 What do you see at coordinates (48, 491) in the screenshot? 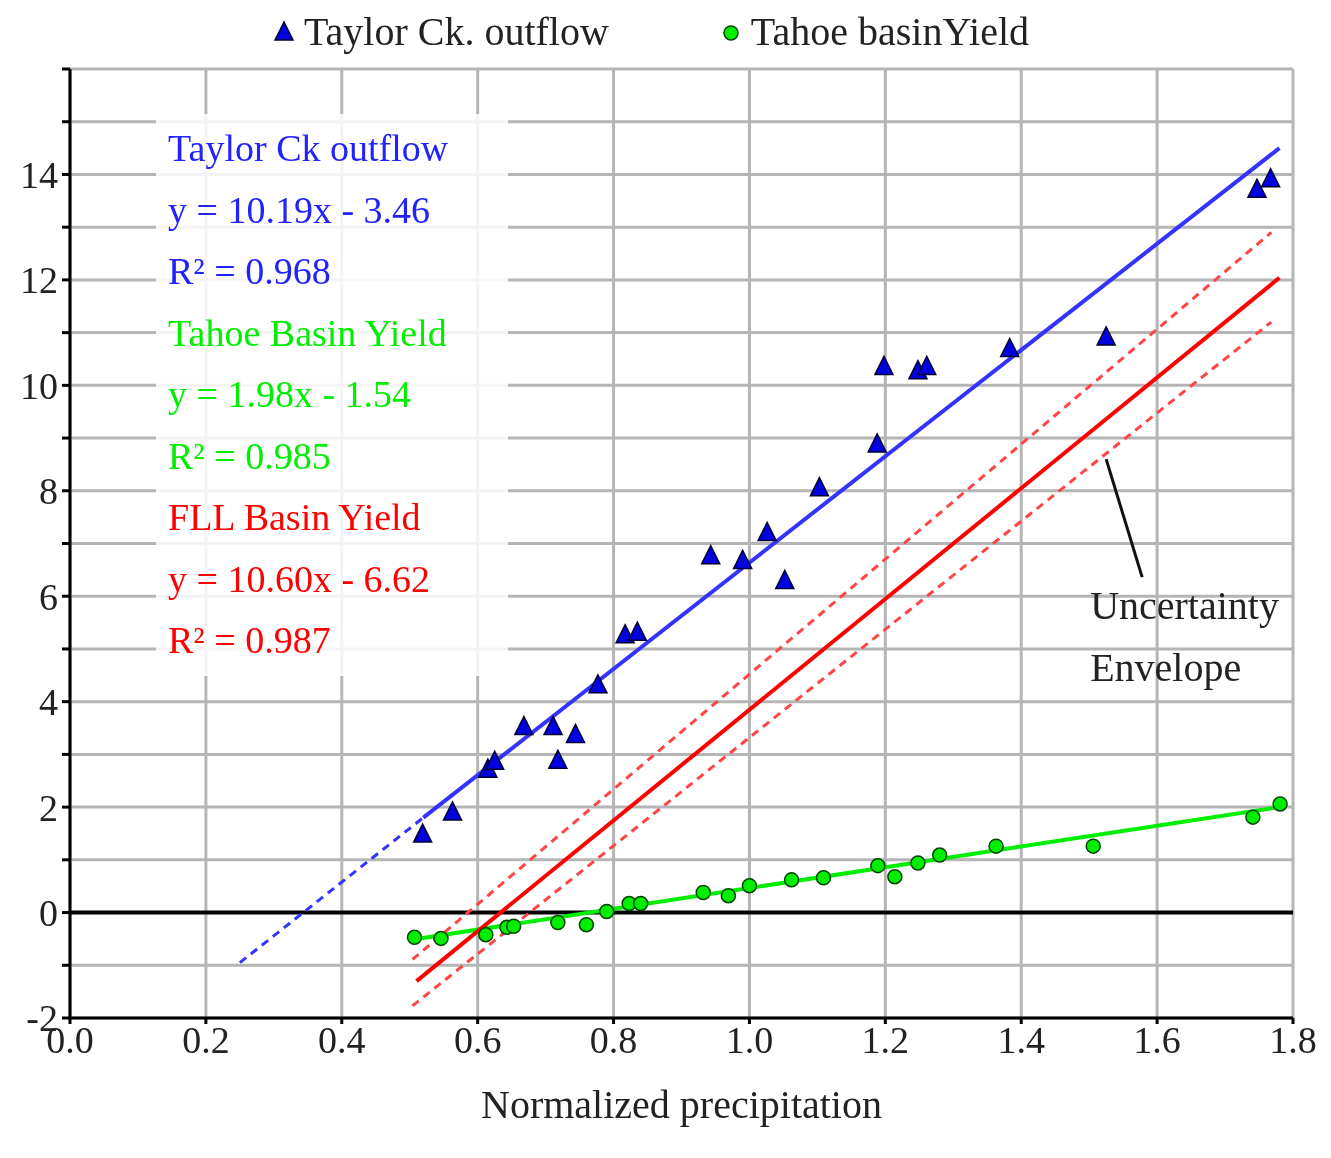
I see `y-tick-label: 8` at bounding box center [48, 491].